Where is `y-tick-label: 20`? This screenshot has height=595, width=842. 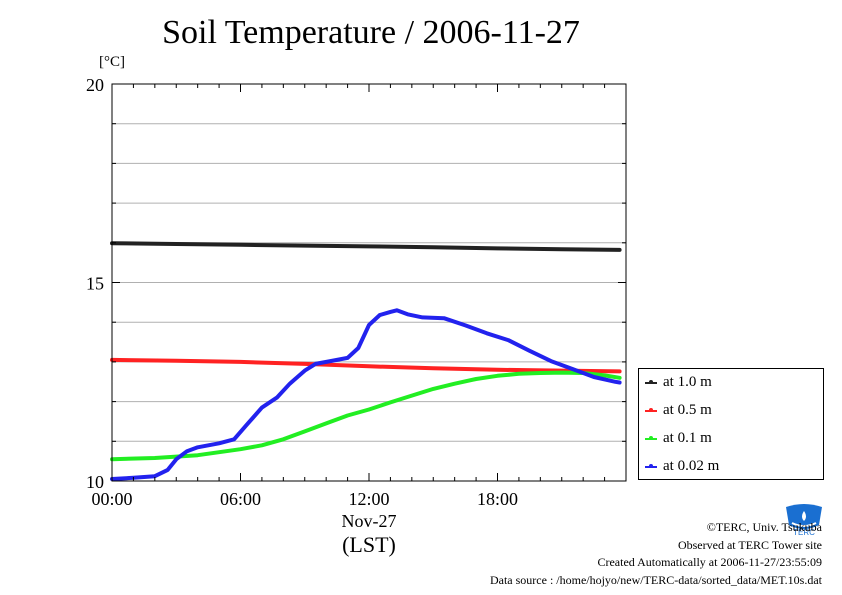
y-tick-label: 20 is located at coordinates (95, 85).